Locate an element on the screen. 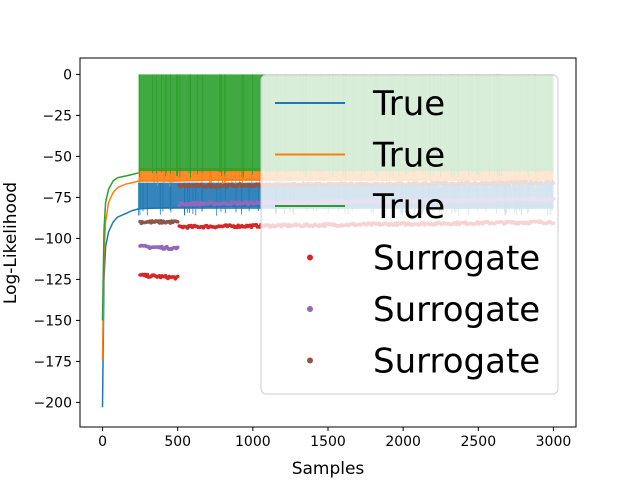 The width and height of the screenshot is (640, 480). x-tick-label: 3000 is located at coordinates (554, 442).